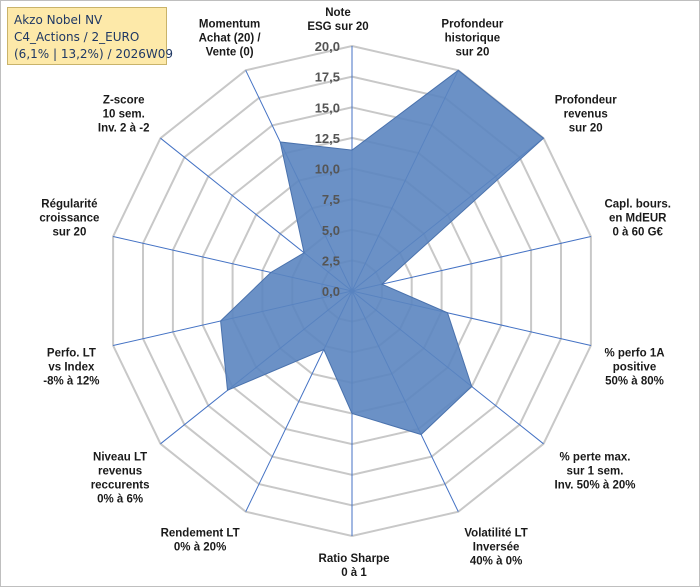 Image resolution: width=700 pixels, height=587 pixels. What do you see at coordinates (120, 479) in the screenshot?
I see `axis-label: Niveau LT revenus reccurents 0% à 6%` at bounding box center [120, 479].